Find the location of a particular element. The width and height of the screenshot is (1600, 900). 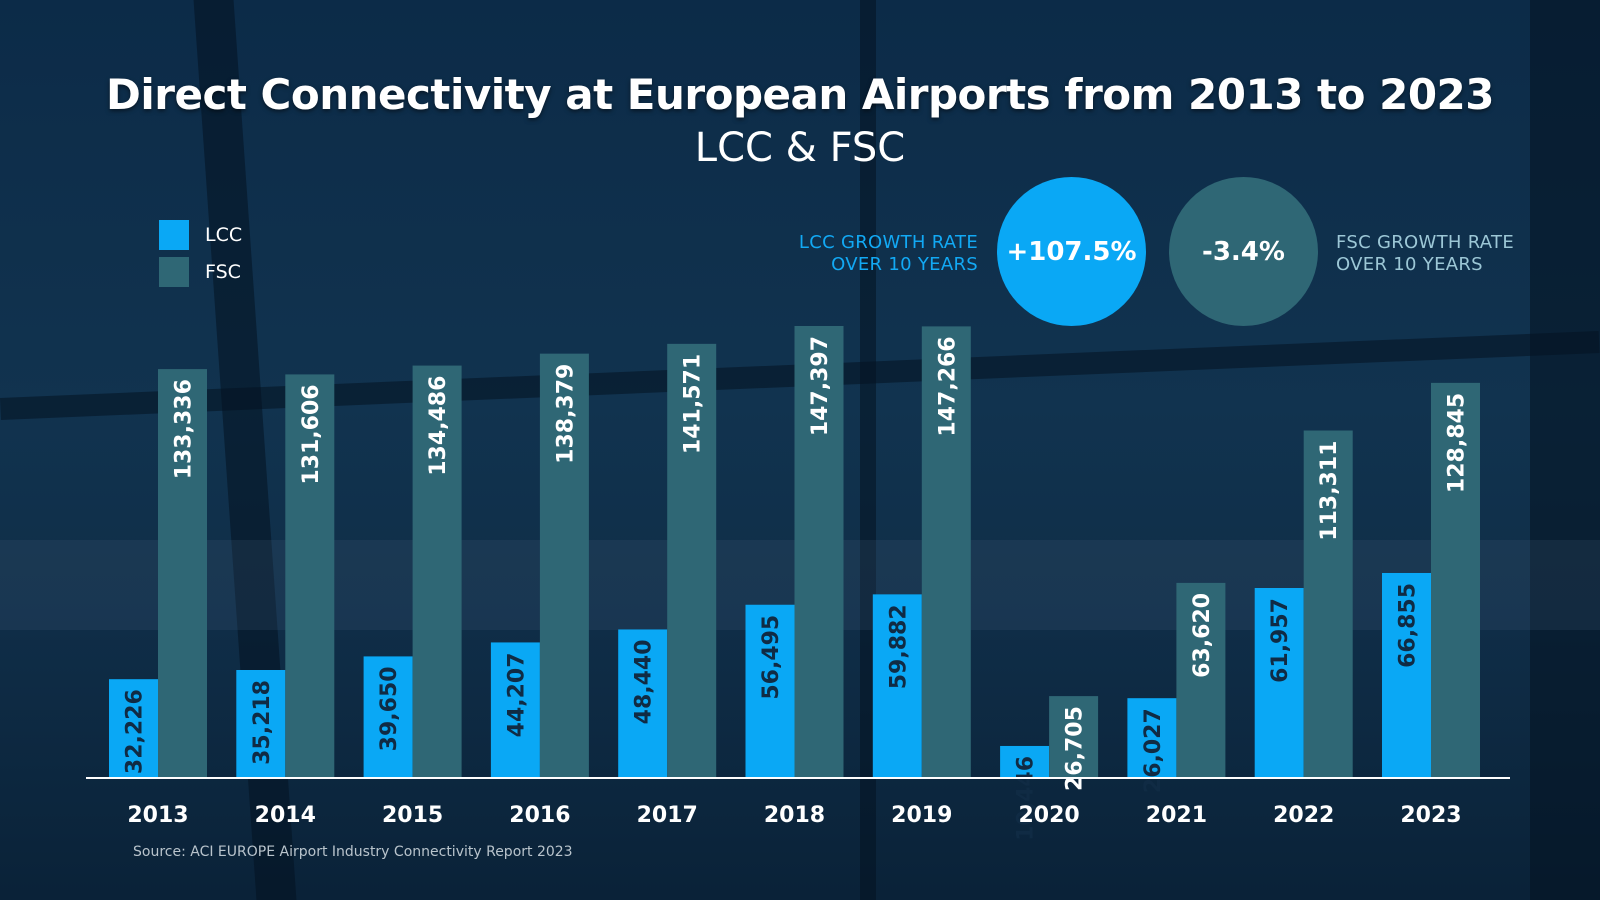

legend-item-fsc: FSC is located at coordinates (200, 272).